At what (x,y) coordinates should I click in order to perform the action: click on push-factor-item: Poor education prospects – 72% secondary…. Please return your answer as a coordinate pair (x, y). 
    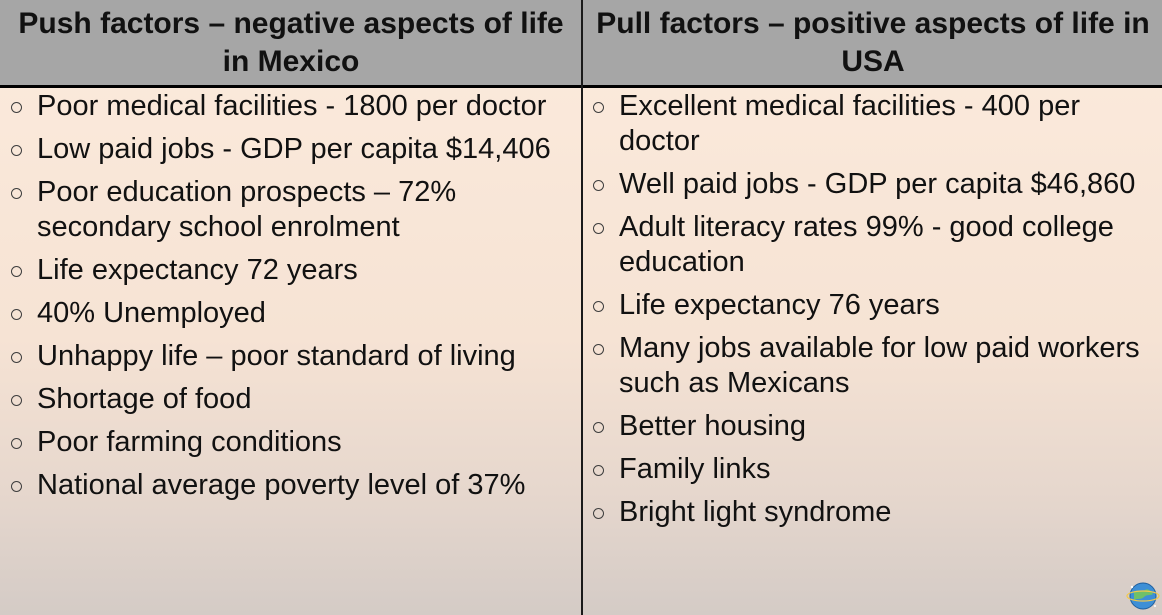
    Looking at the image, I should click on (293, 210).